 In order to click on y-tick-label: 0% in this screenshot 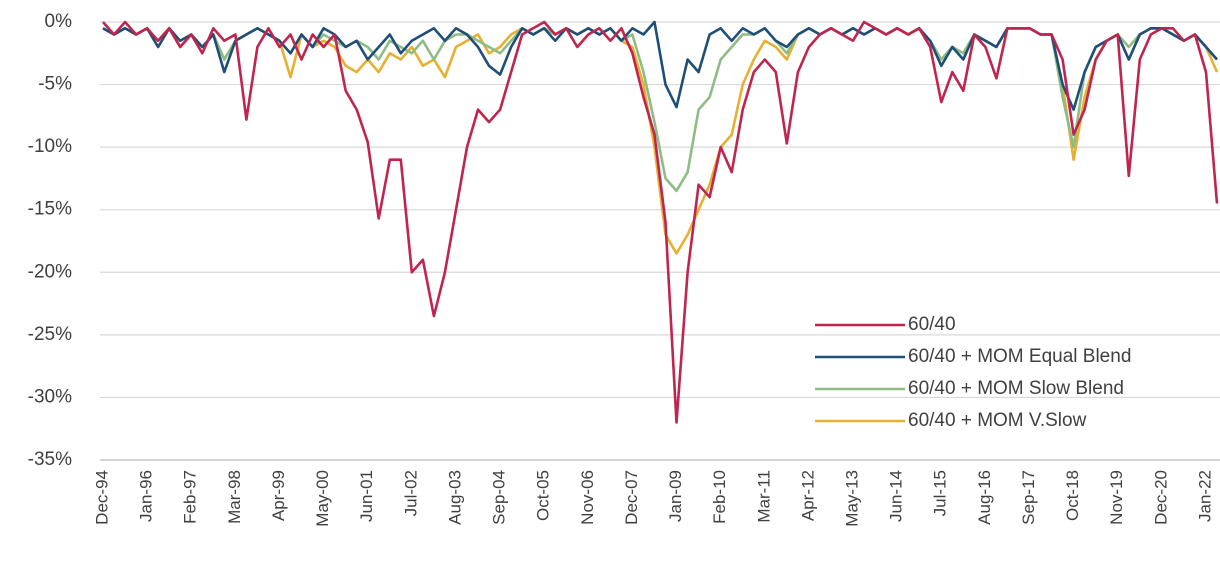, I will do `click(59, 21)`.